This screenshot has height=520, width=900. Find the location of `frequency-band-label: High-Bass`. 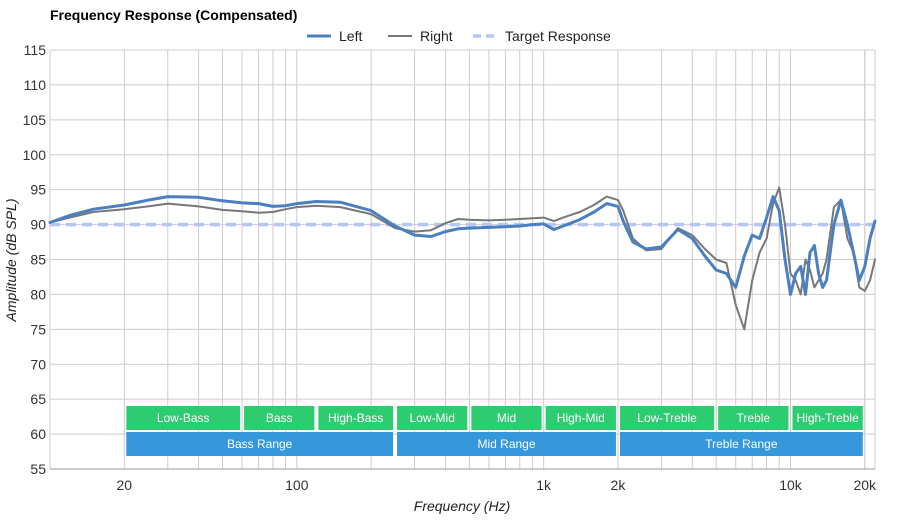

frequency-band-label: High-Bass is located at coordinates (355, 418).